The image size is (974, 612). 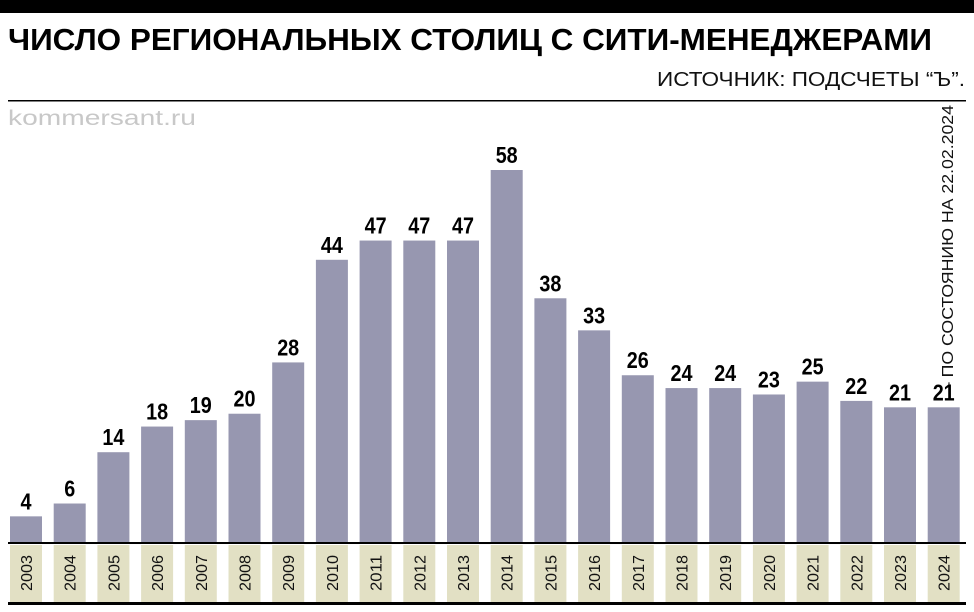 I want to click on year-cell-2023, so click(x=900, y=573).